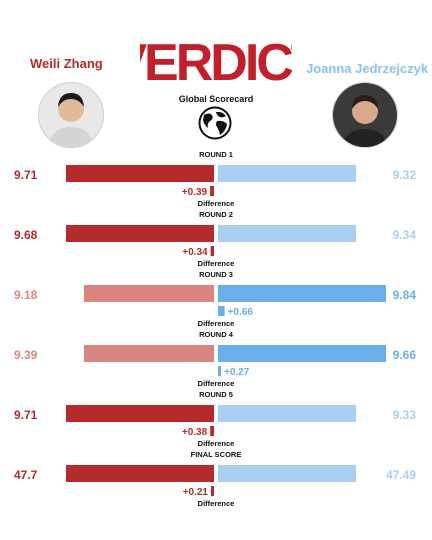 The width and height of the screenshot is (432, 540). I want to click on value-label-right: 47.49, so click(401, 475).